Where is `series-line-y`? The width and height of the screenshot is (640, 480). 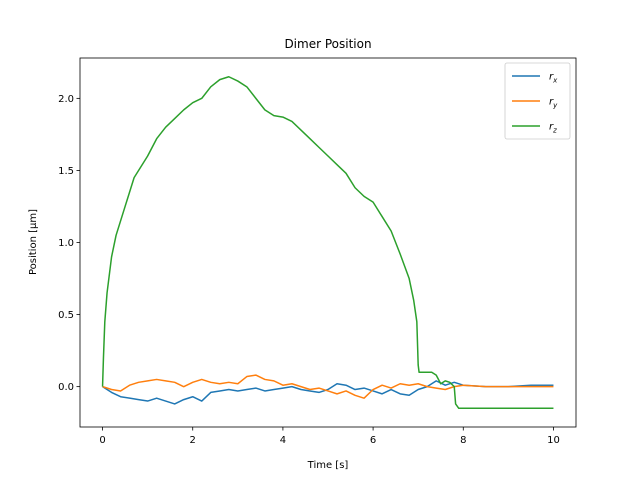 series-line-y is located at coordinates (328, 386).